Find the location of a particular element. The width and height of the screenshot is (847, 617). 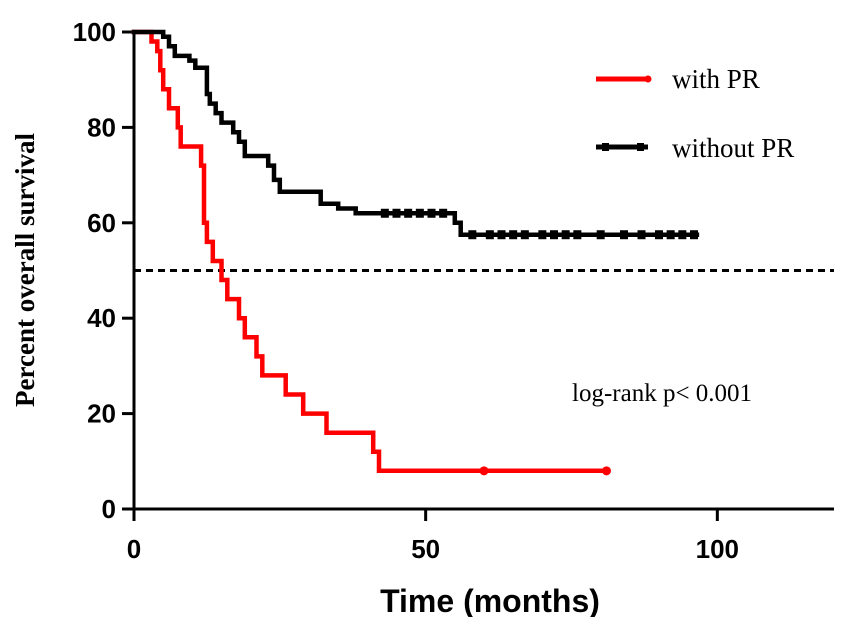

x-axis-ticks: 0 50 100 is located at coordinates (433, 536).